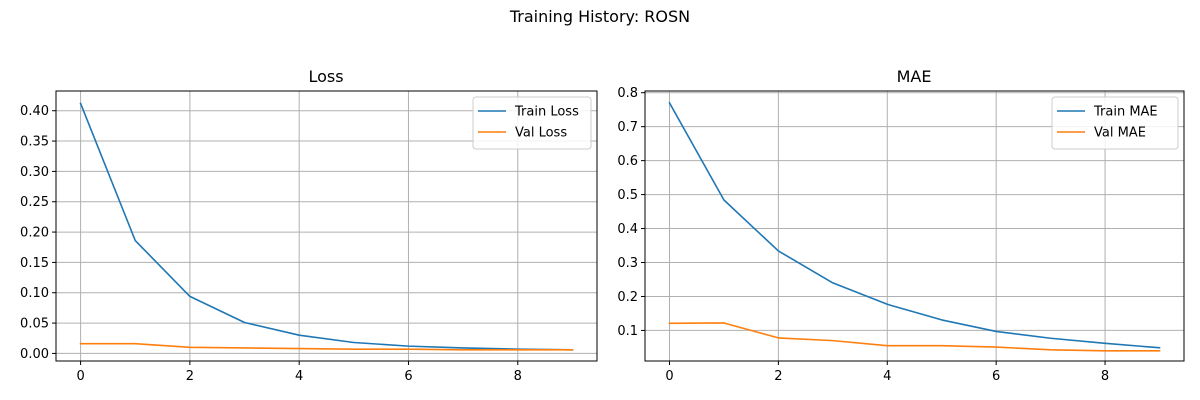  What do you see at coordinates (627, 161) in the screenshot?
I see `mae-ytick-label-5: 0.6` at bounding box center [627, 161].